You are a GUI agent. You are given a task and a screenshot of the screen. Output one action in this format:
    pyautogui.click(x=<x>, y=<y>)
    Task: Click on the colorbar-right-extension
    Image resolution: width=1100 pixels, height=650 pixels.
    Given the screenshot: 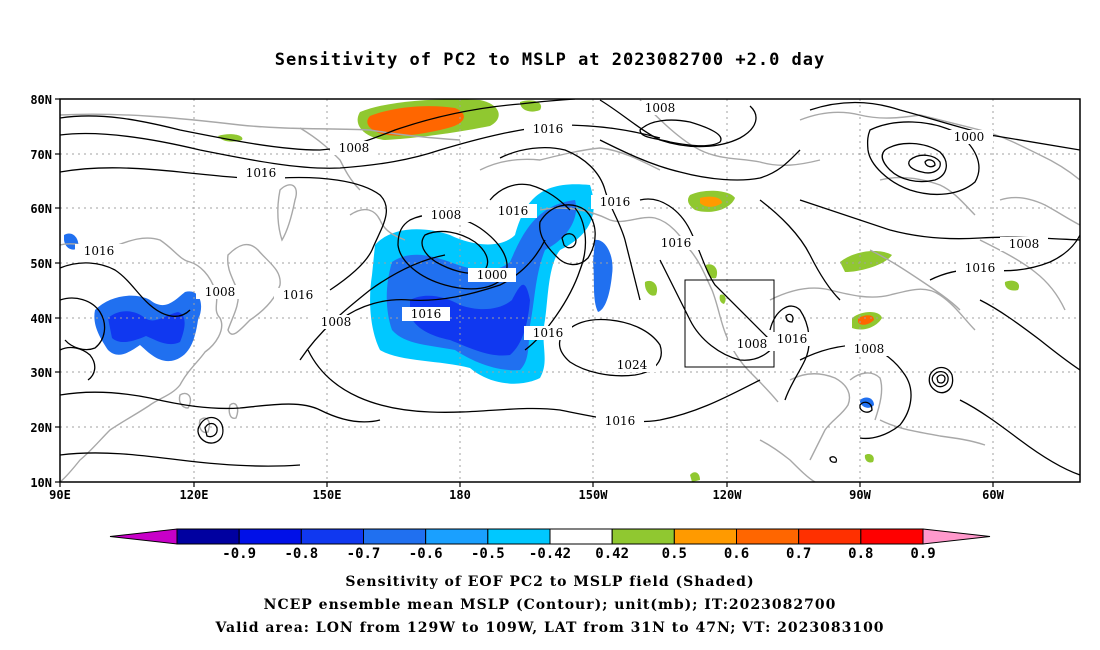 What is the action you would take?
    pyautogui.click(x=956, y=536)
    